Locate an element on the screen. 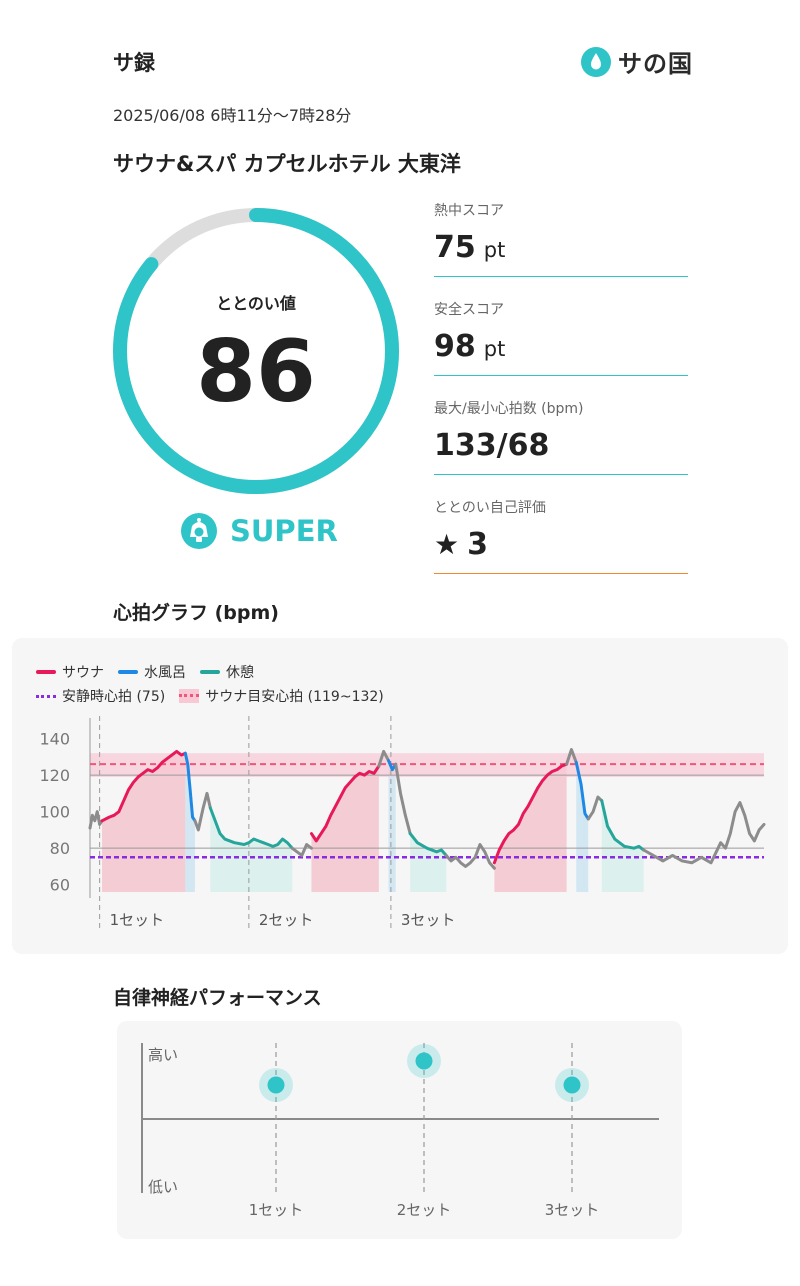 The height and width of the screenshot is (1286, 800). legend-cold-bath: 水風呂 is located at coordinates (152, 672).